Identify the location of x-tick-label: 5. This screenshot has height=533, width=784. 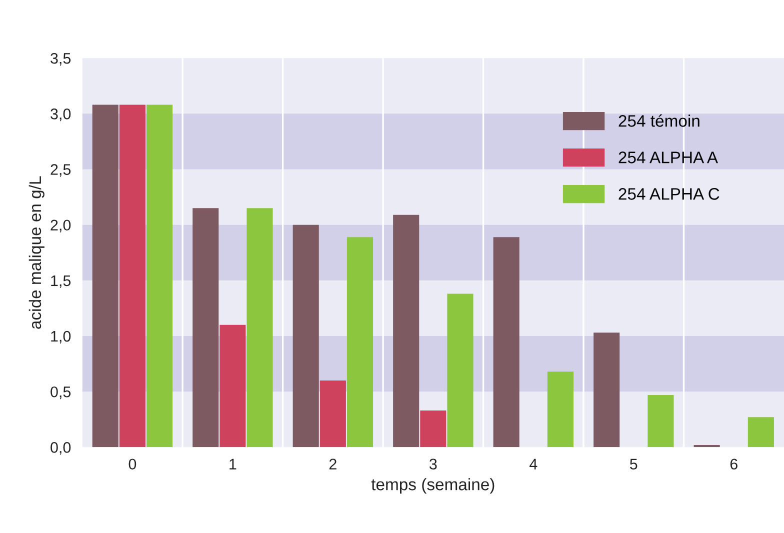
(634, 464).